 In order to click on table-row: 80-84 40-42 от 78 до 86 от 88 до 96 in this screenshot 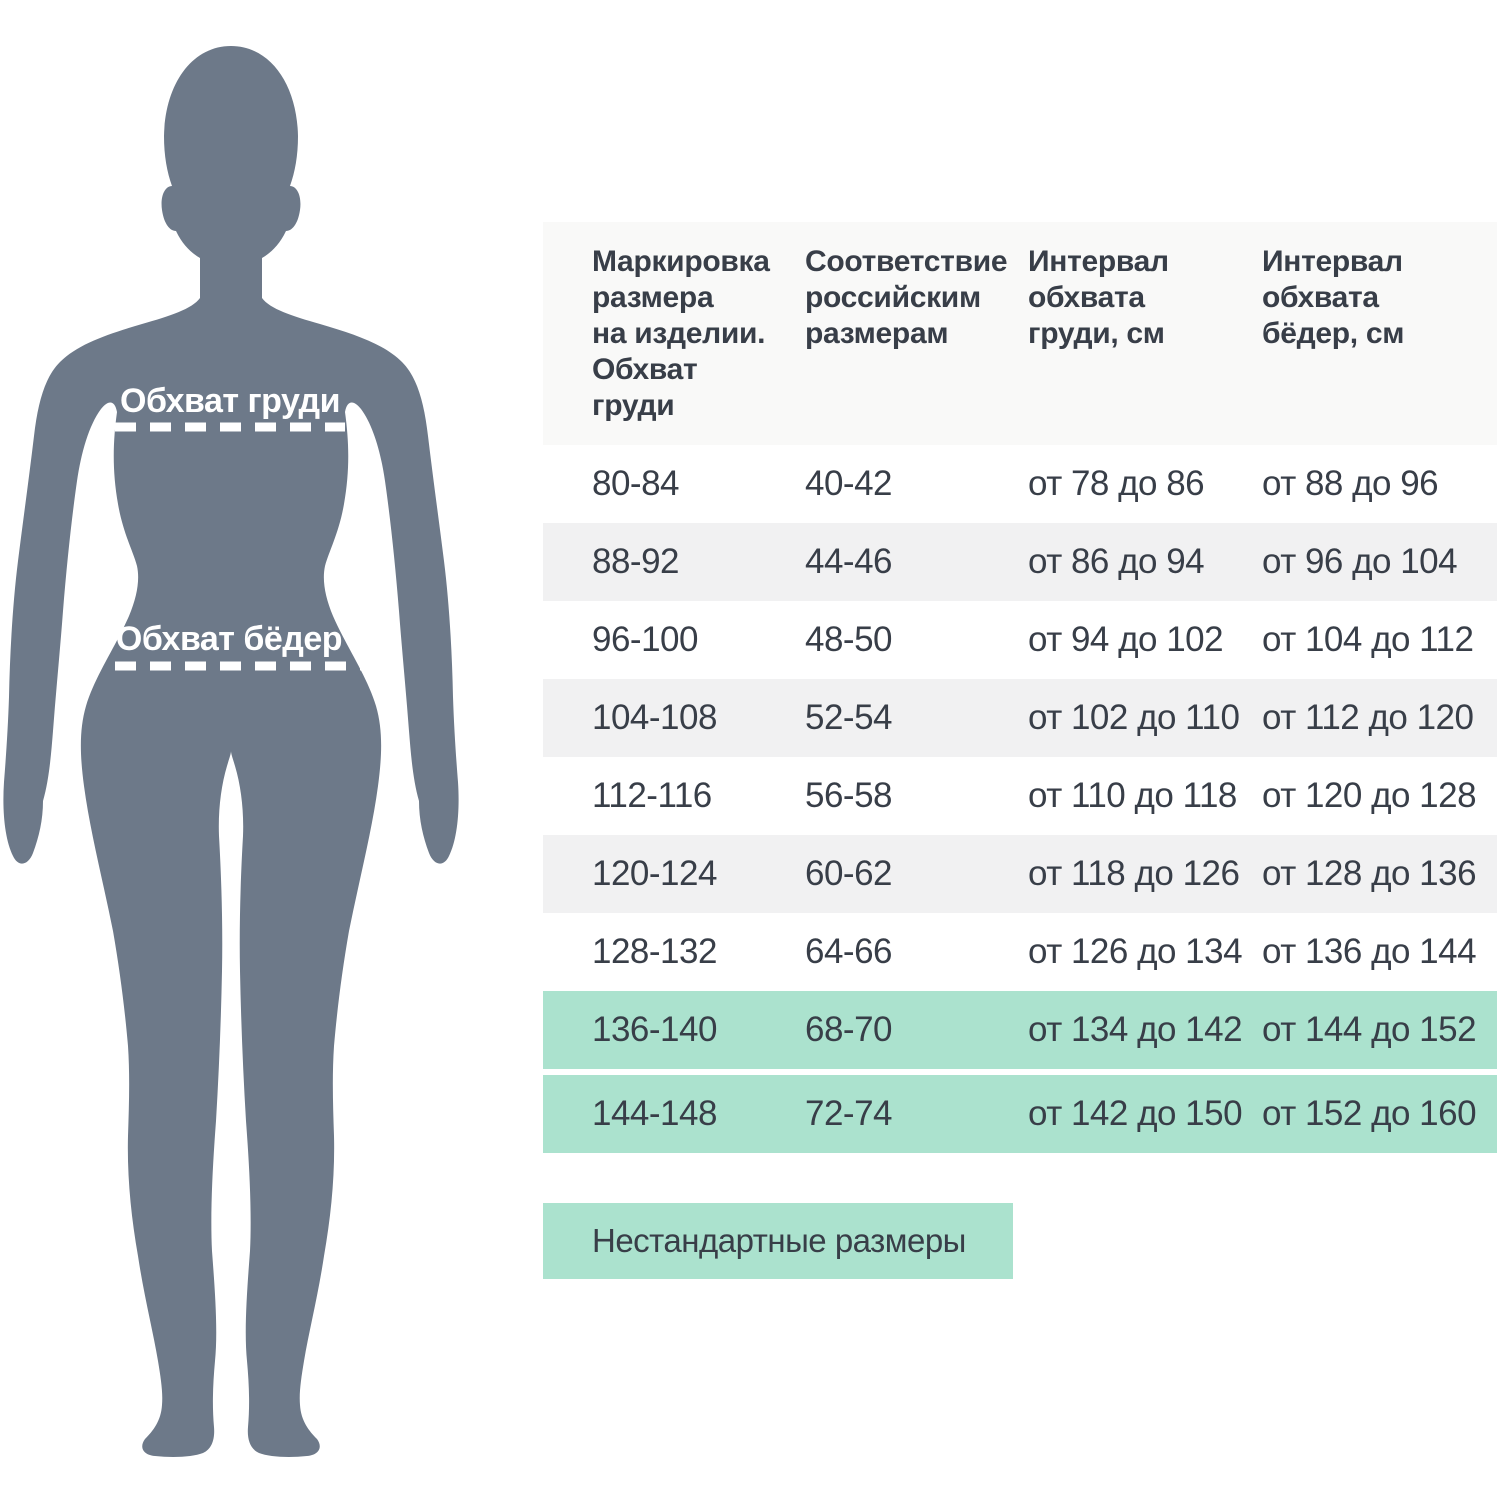, I will do `click(1020, 484)`.